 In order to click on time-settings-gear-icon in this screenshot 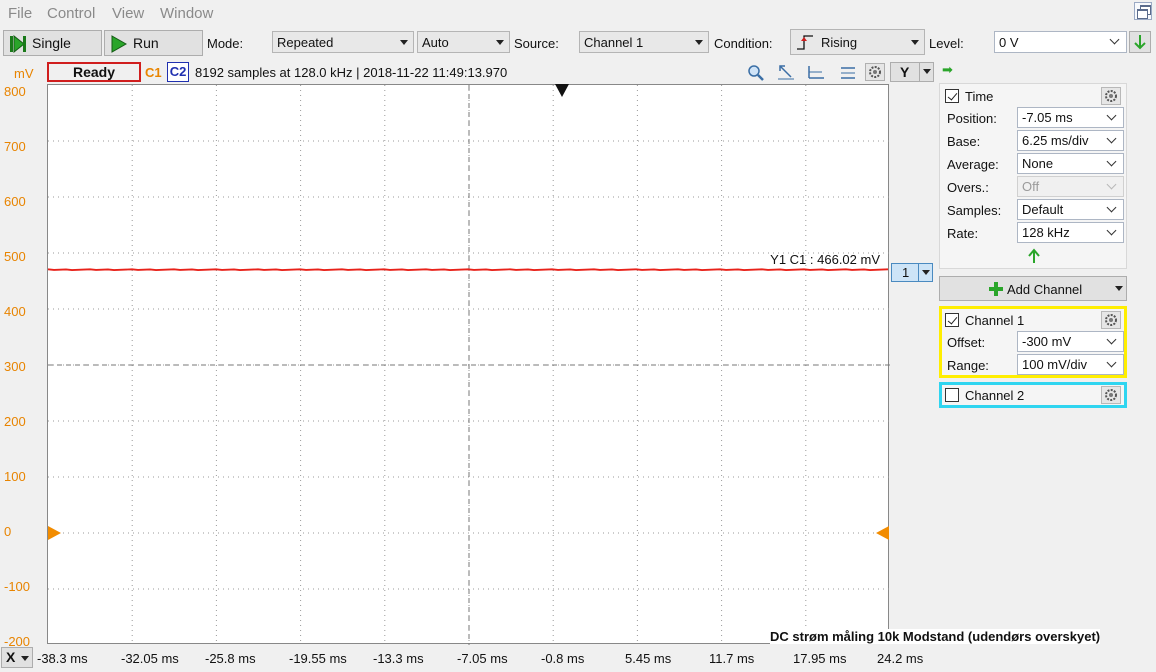, I will do `click(1111, 96)`.